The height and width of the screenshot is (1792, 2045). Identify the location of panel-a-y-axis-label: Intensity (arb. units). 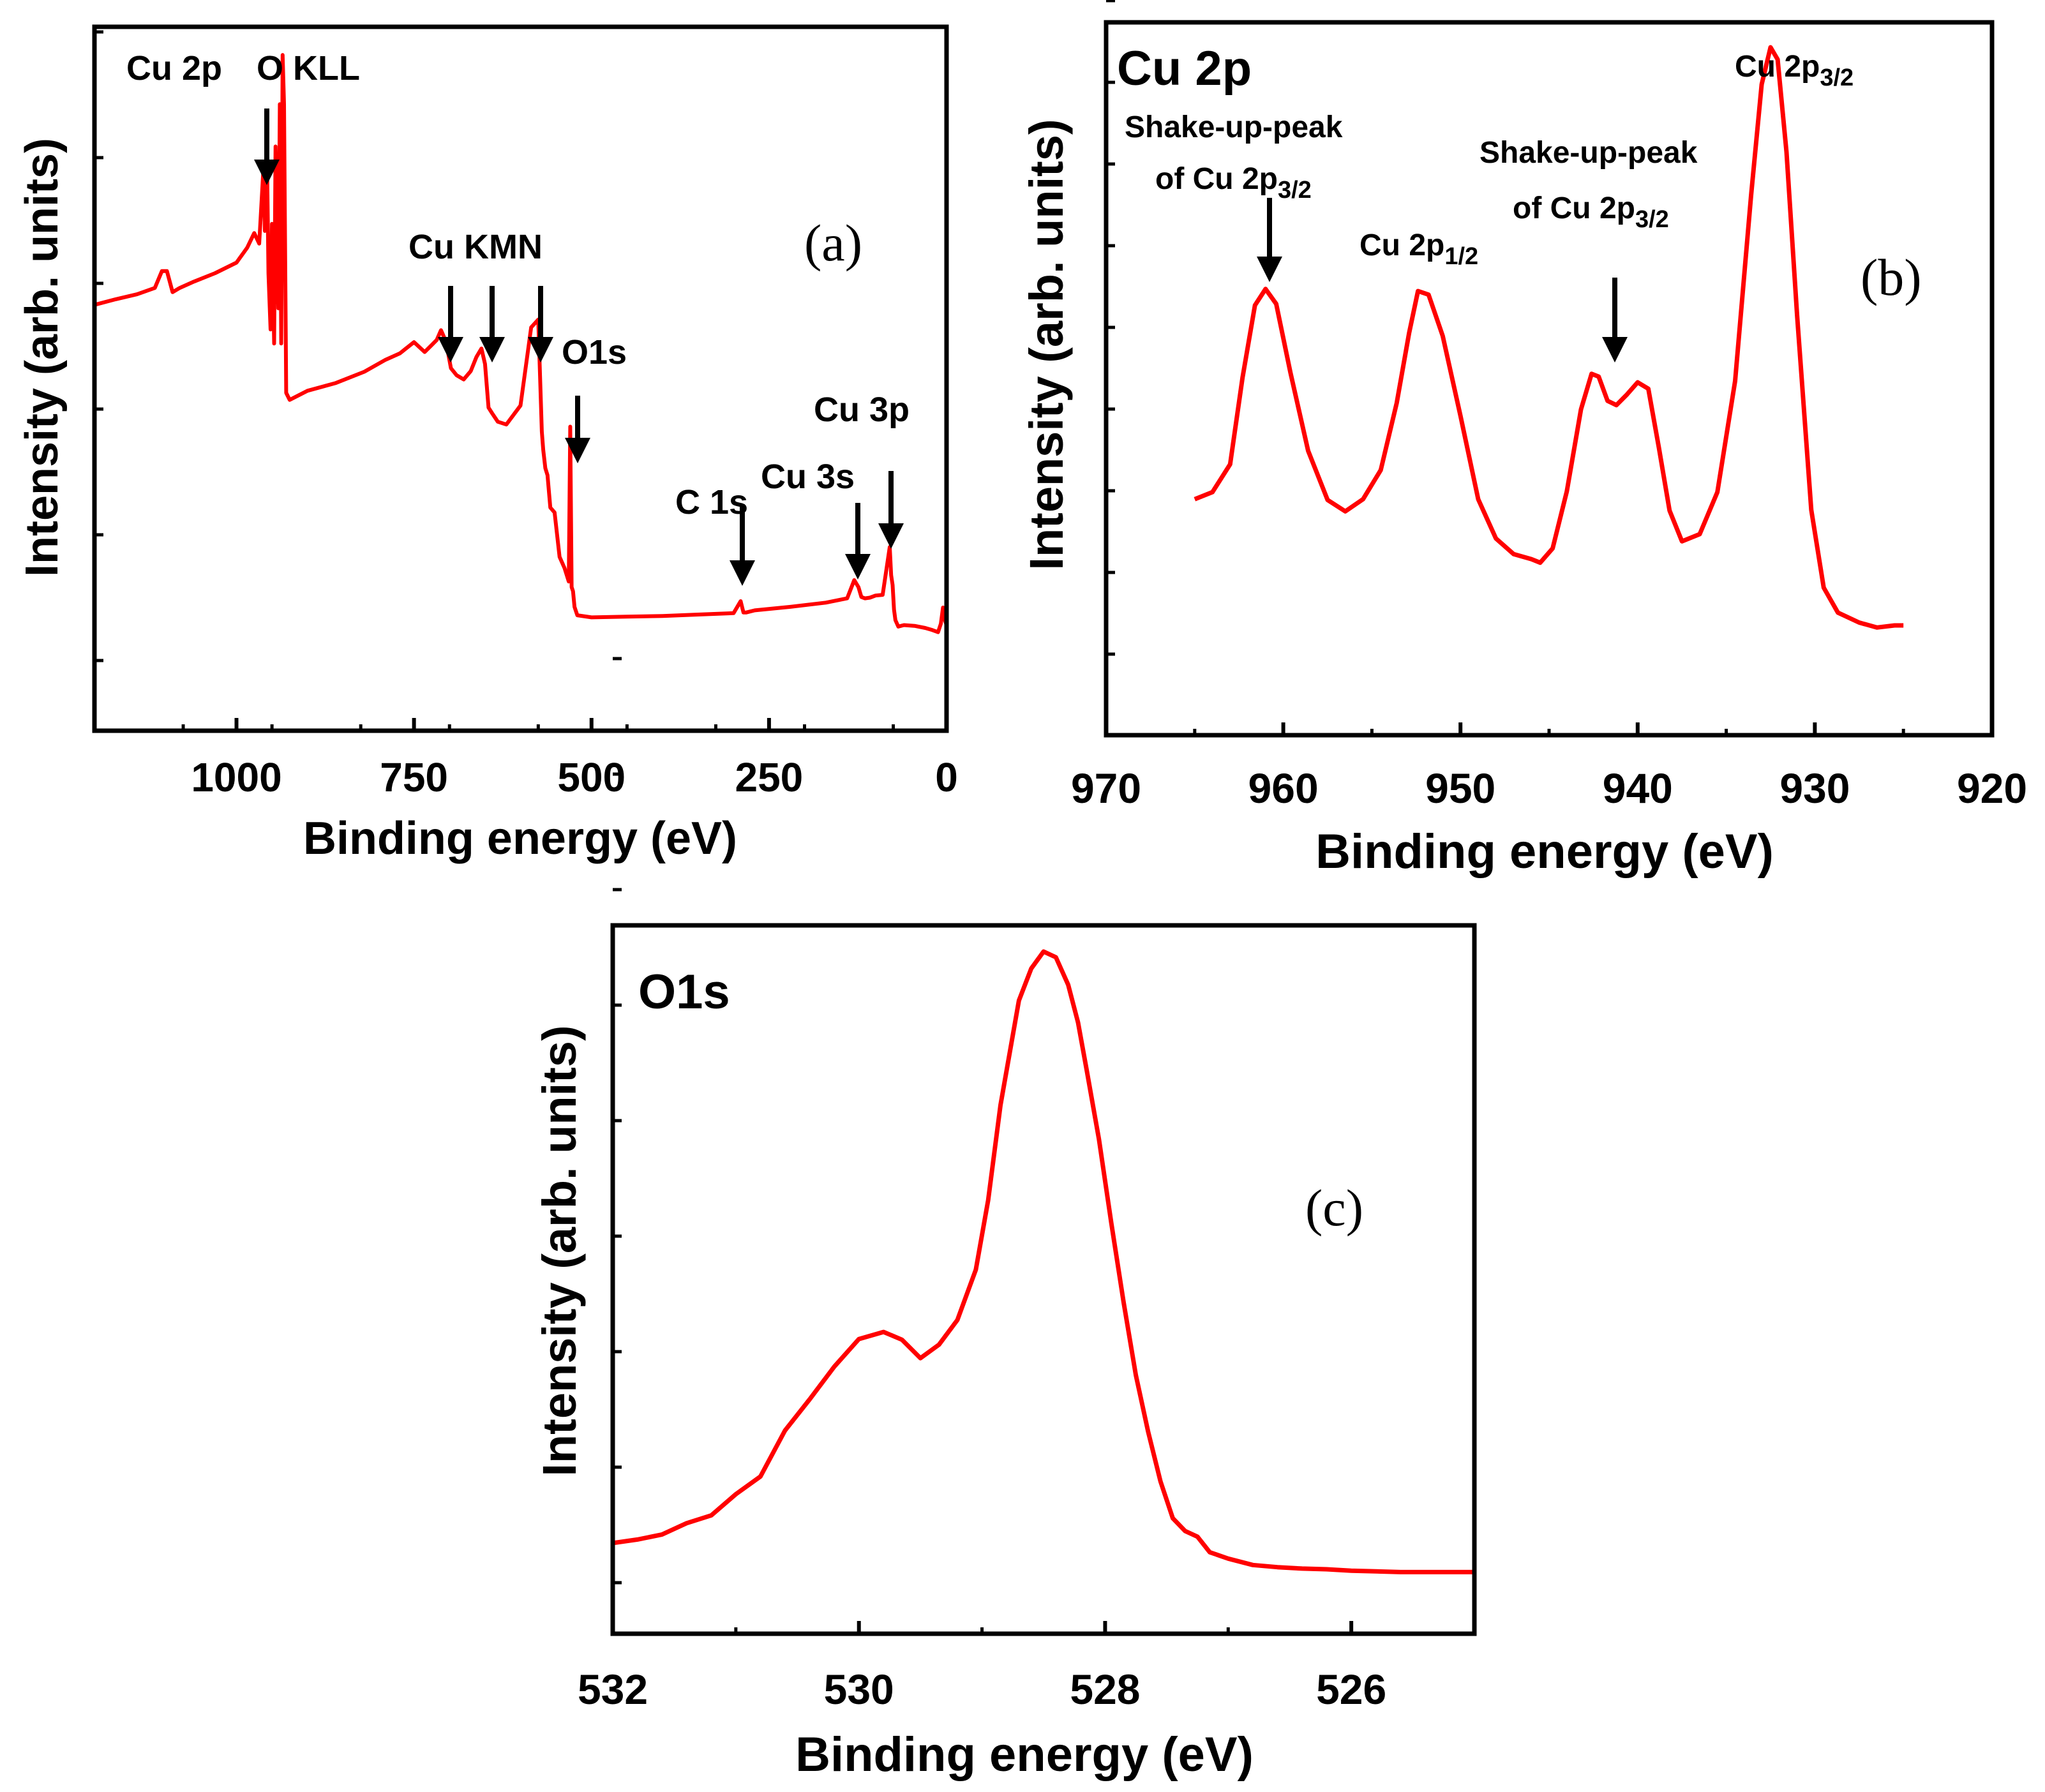
(42, 358).